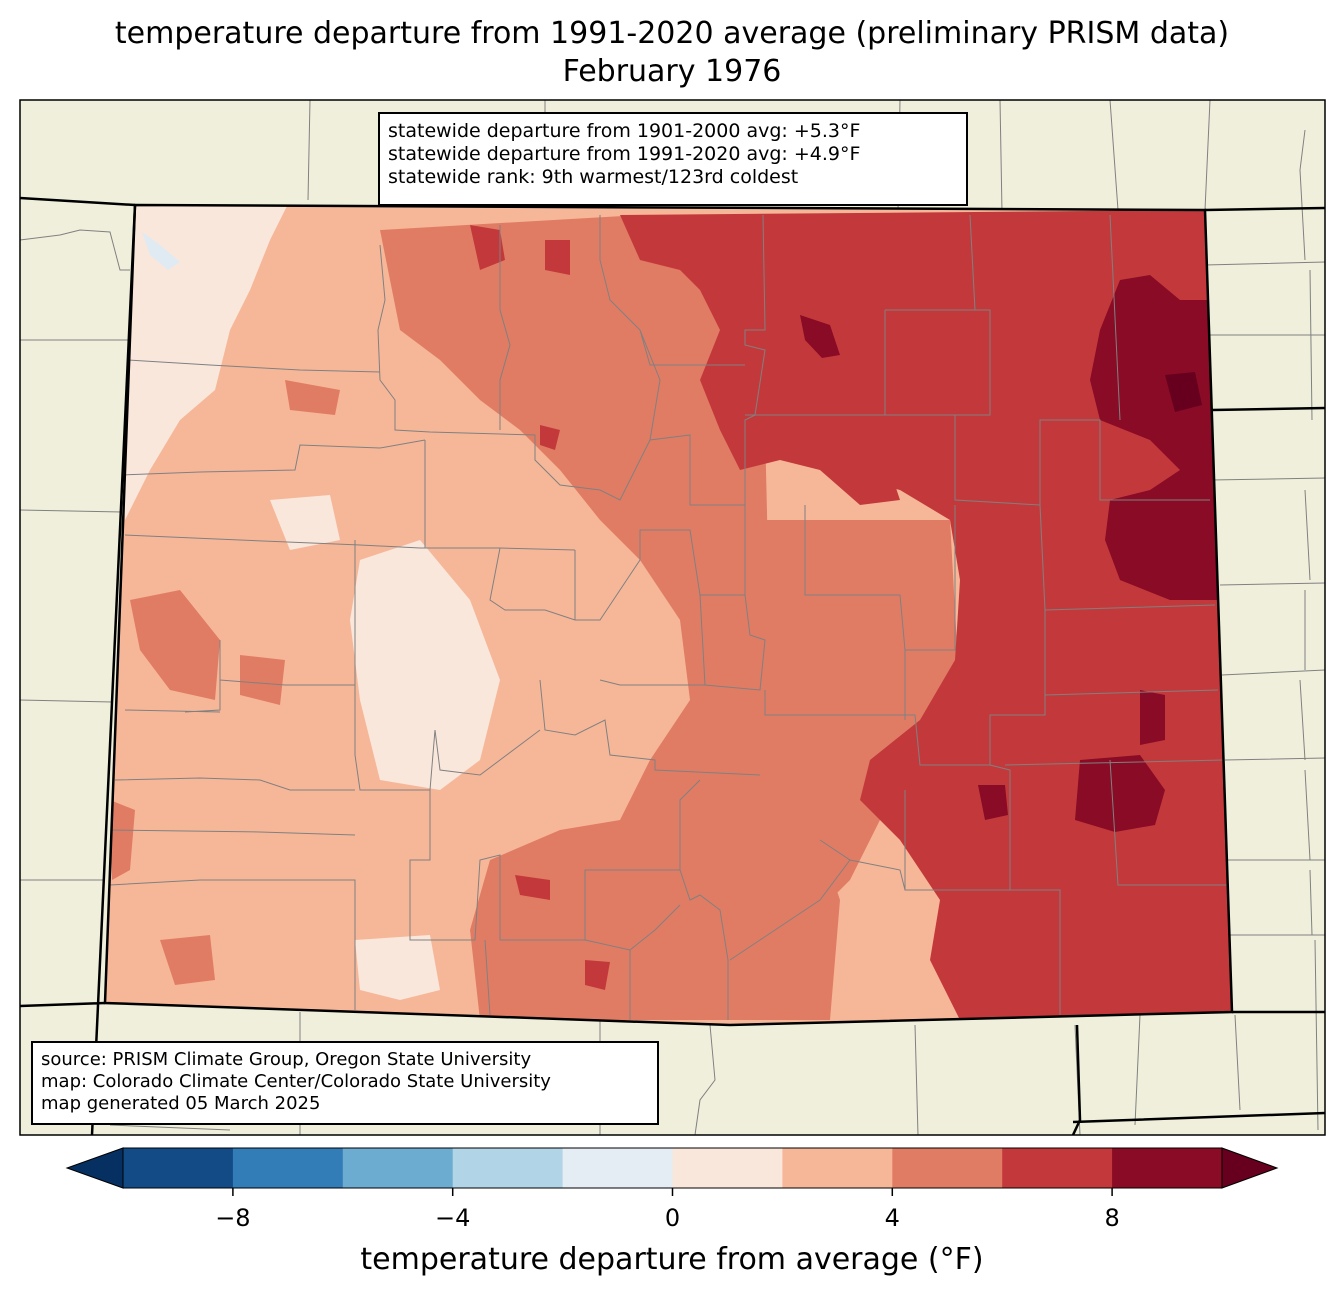 The image size is (1344, 1299). I want to click on colorbar-title: temperature departure from average (°F), so click(672, 1259).